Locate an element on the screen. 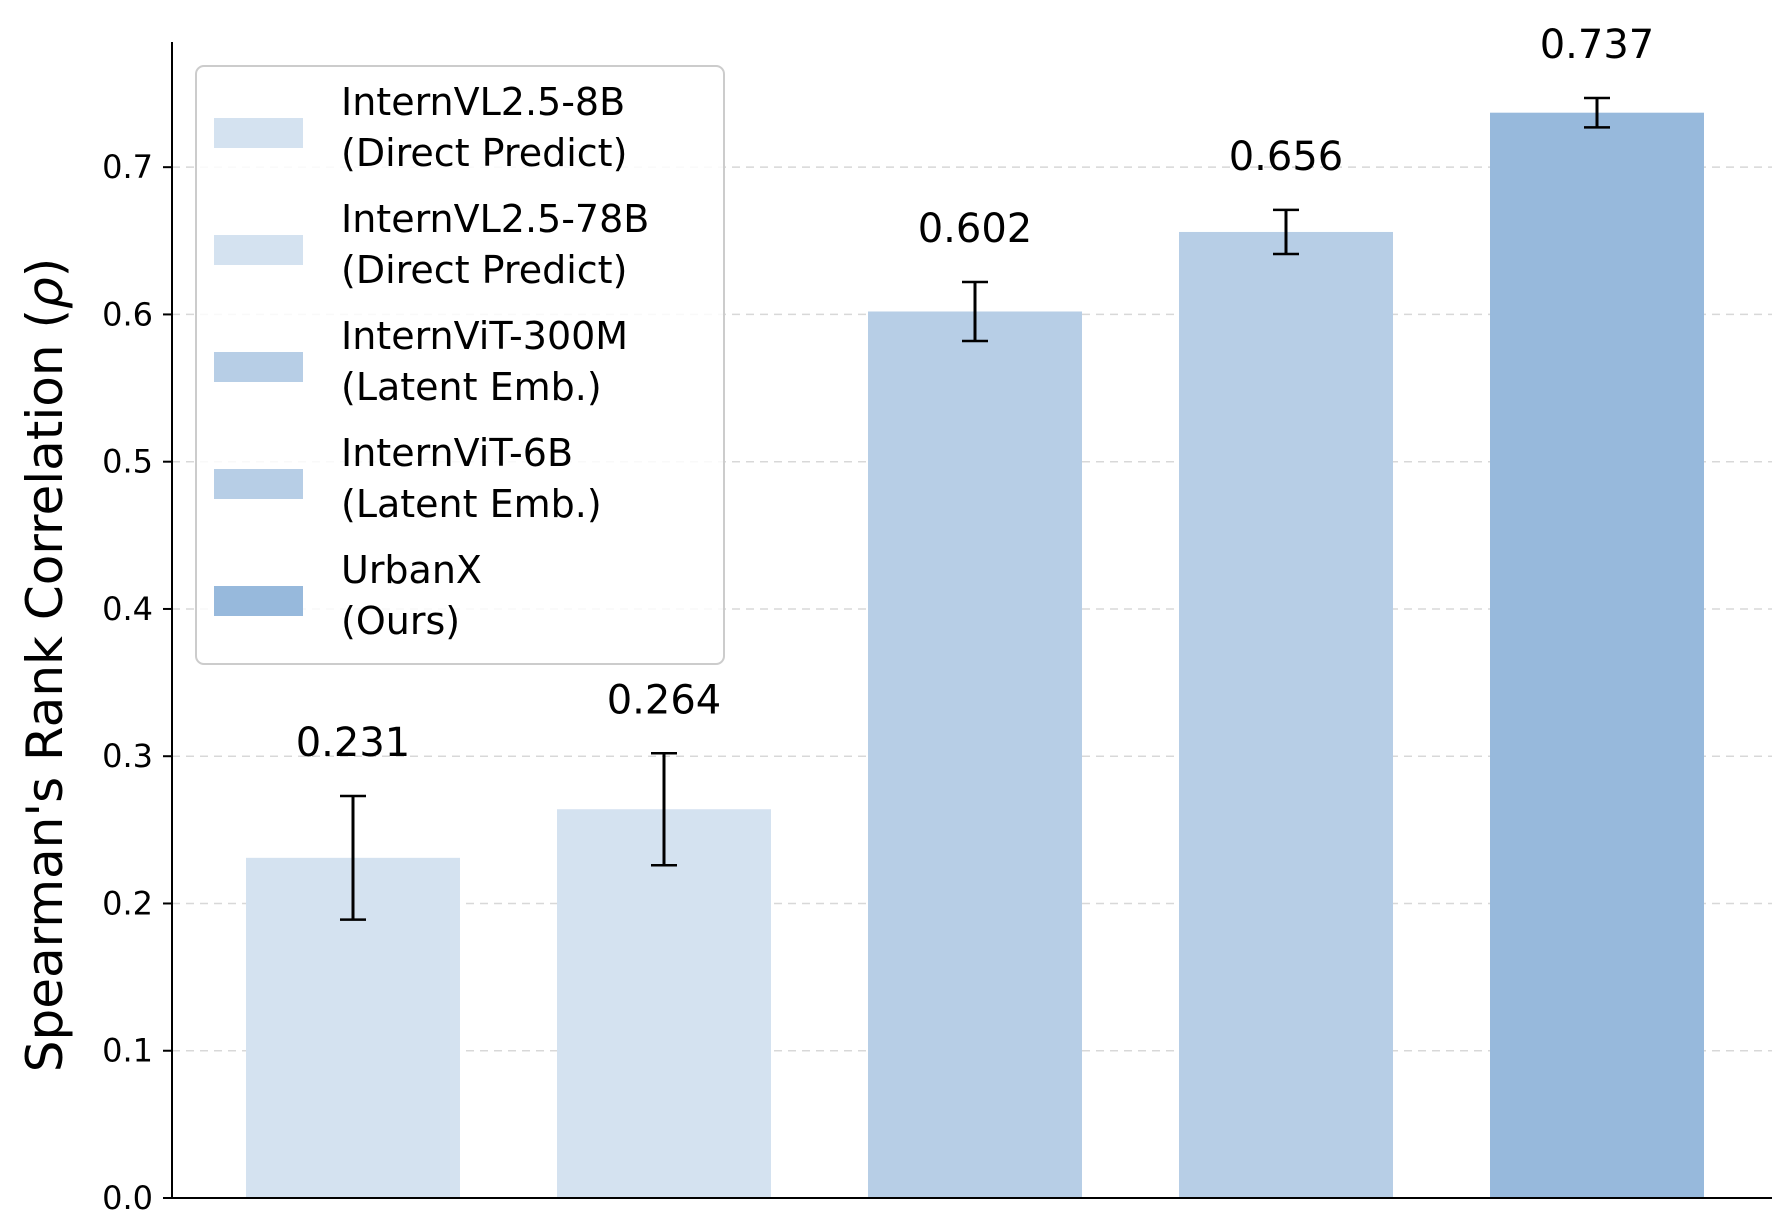  value-label: 0.602 is located at coordinates (975, 229).